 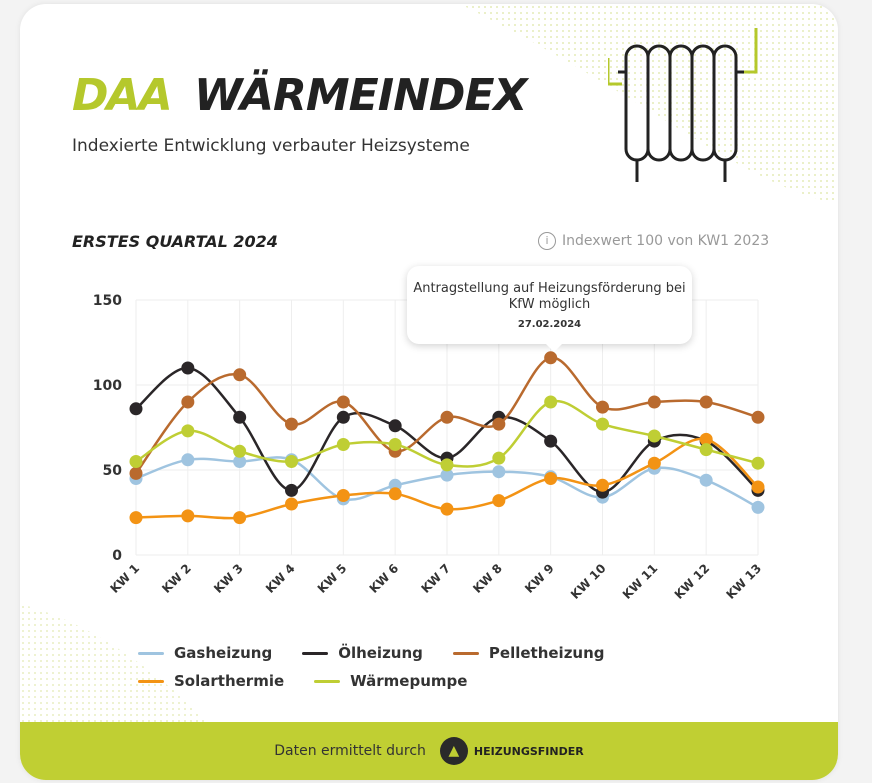 What do you see at coordinates (360, 95) in the screenshot?
I see `page-title: WÄRMEINDEX` at bounding box center [360, 95].